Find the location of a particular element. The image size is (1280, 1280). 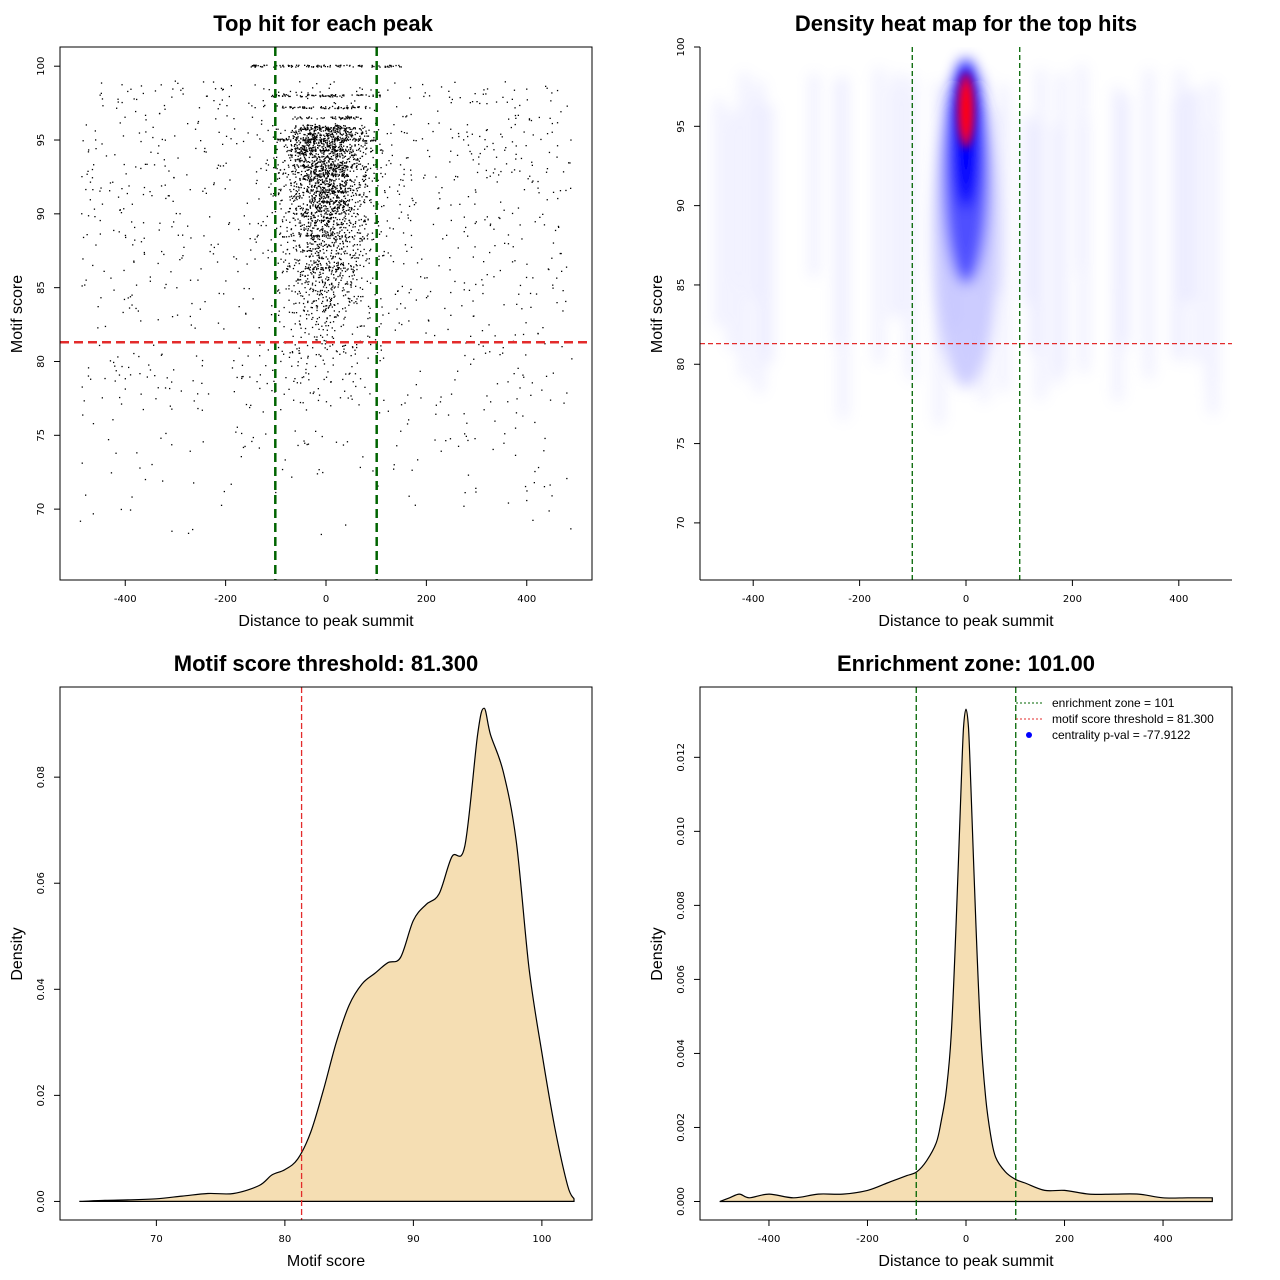

distance-density-xlabel: Distance to peak summit is located at coordinates (966, 1261).